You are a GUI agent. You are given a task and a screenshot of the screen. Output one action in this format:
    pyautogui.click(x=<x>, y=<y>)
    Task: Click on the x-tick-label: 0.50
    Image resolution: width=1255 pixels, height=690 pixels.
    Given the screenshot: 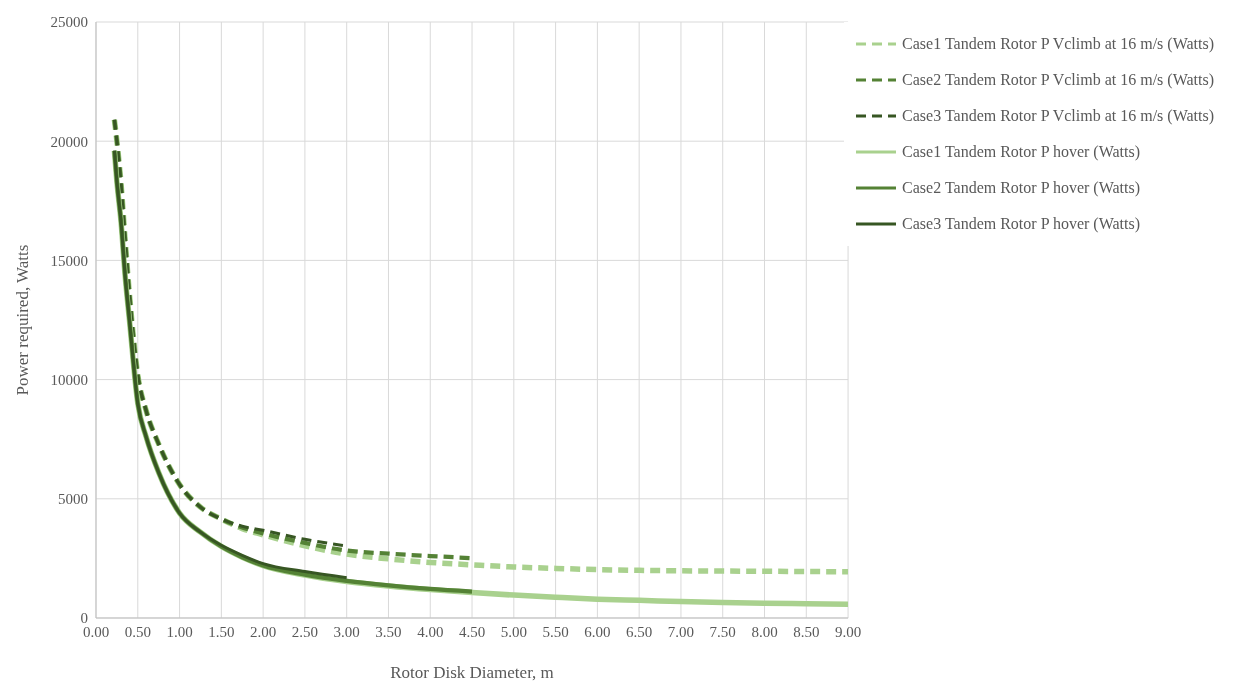 What is the action you would take?
    pyautogui.click(x=137, y=631)
    